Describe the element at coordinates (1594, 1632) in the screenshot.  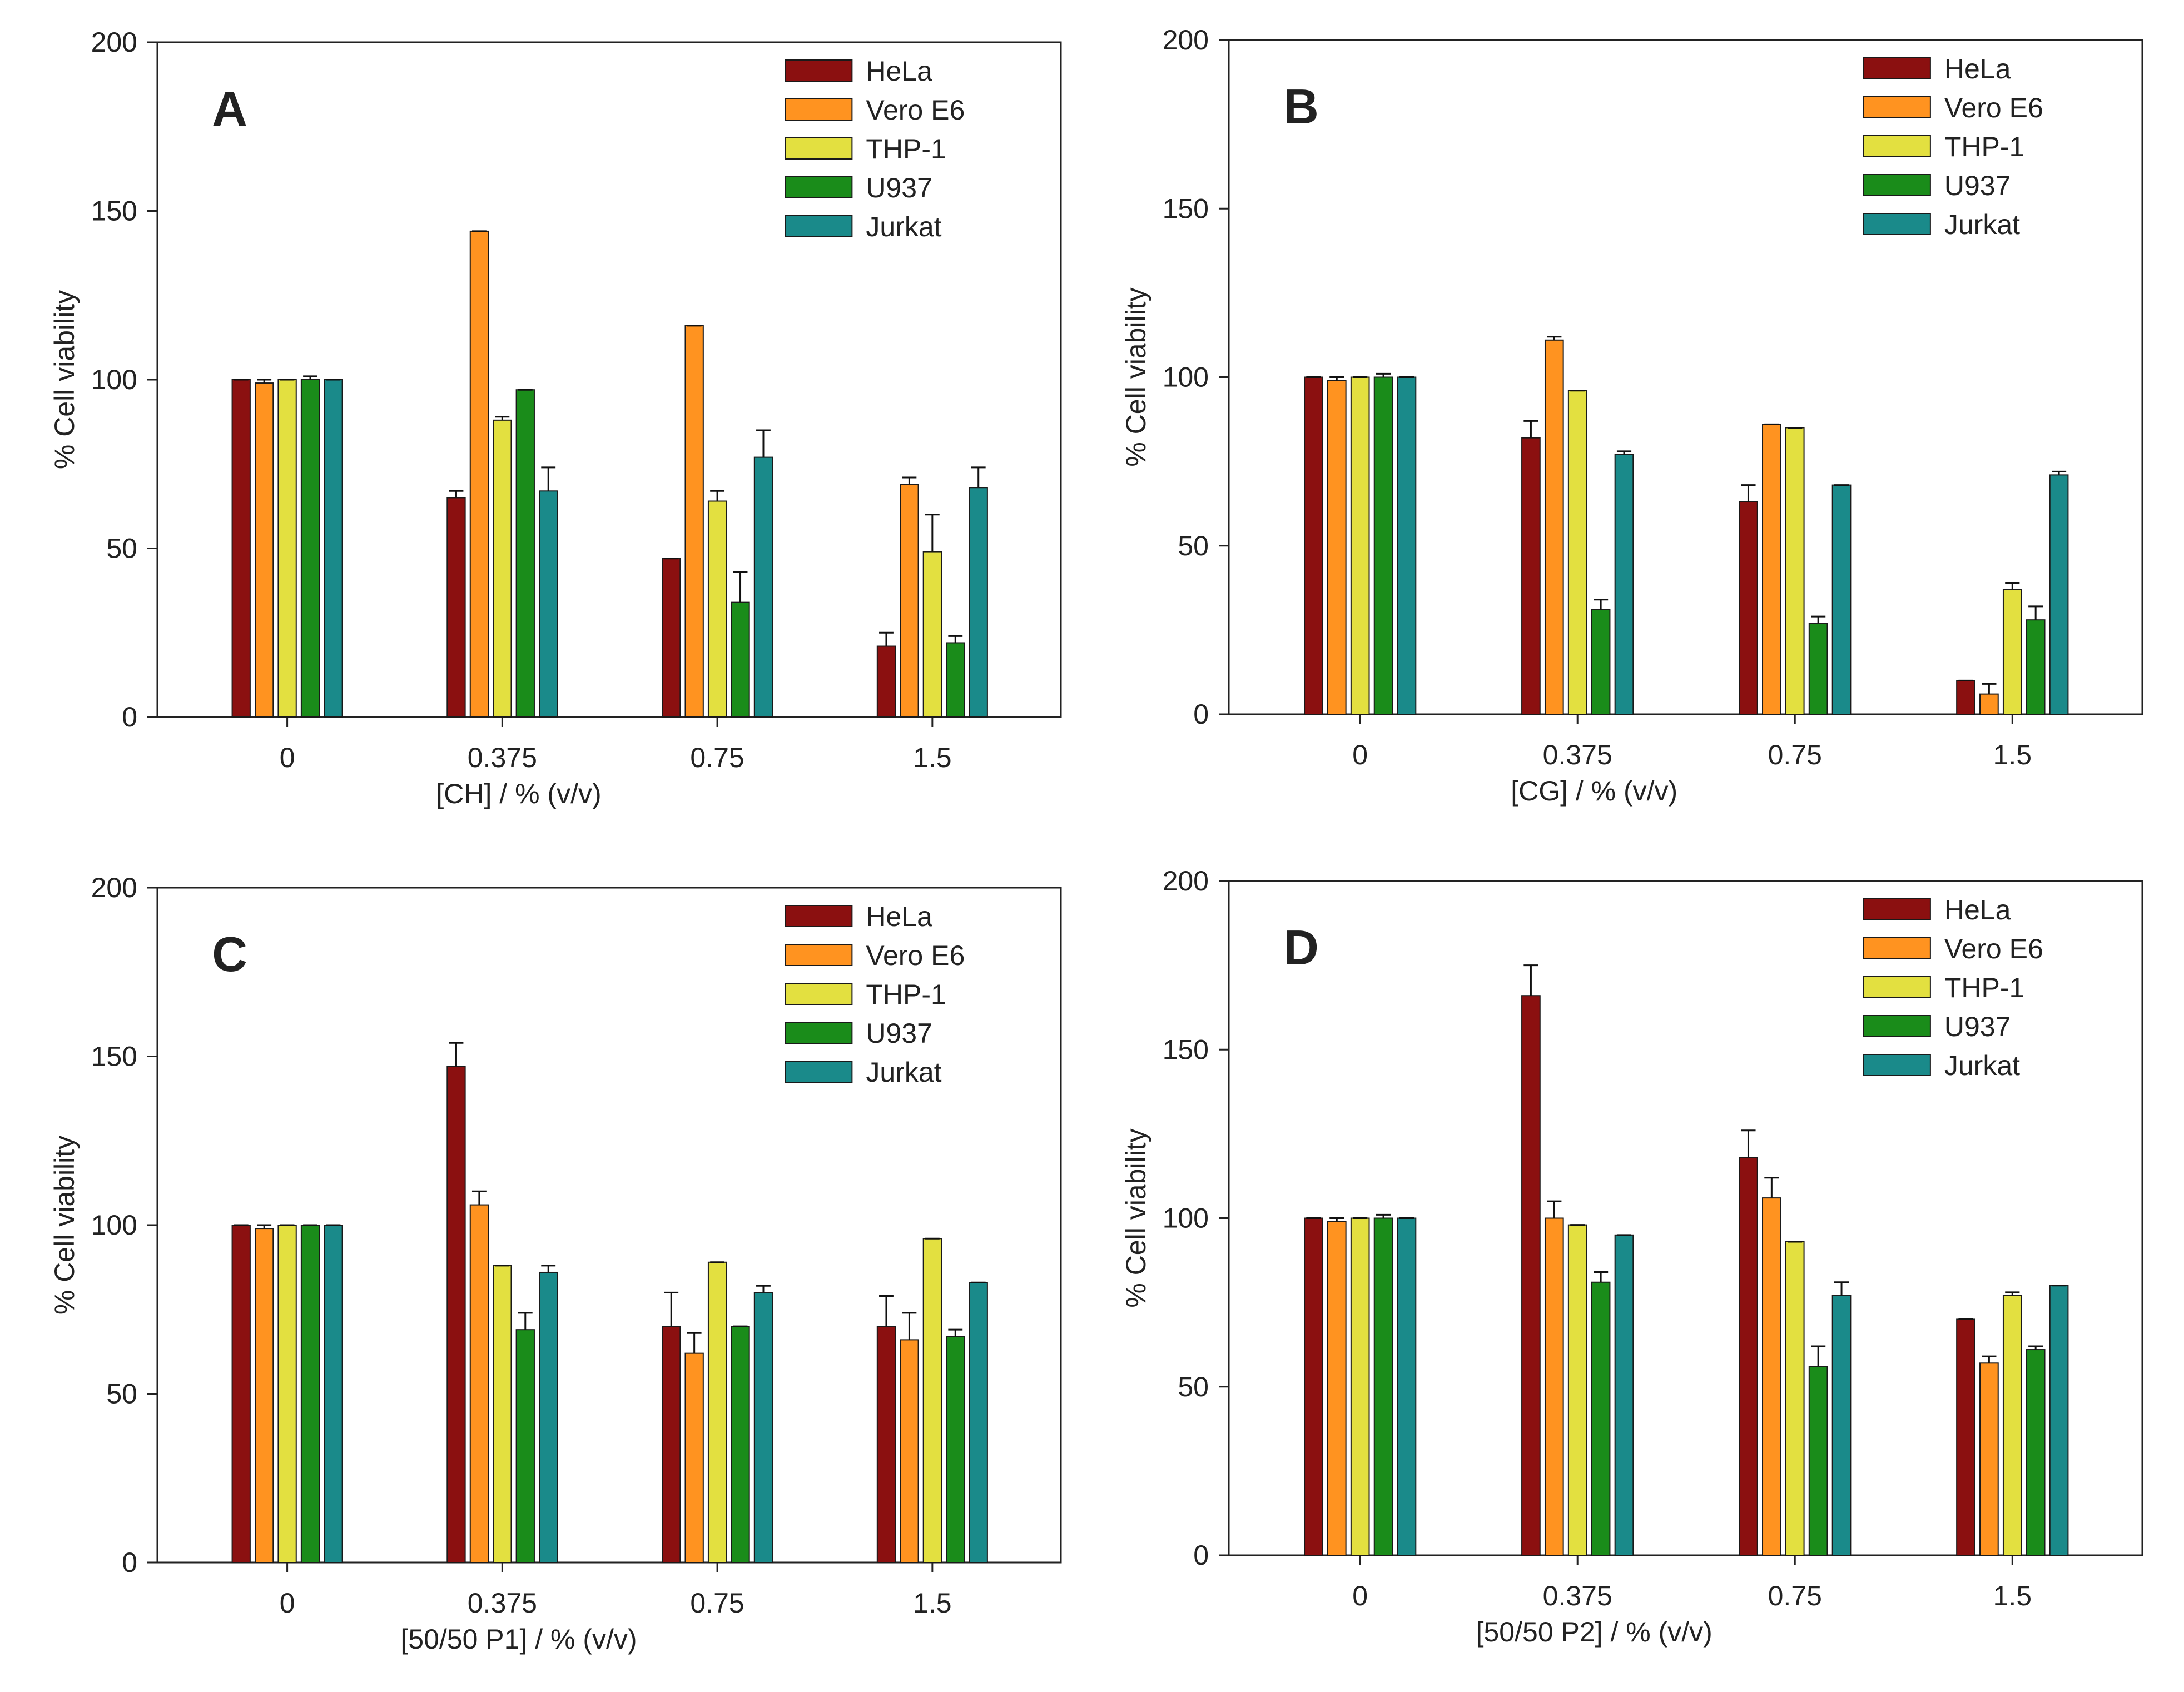
I see `x-axis-label: [50/50 P2] / % (v/v)` at that location.